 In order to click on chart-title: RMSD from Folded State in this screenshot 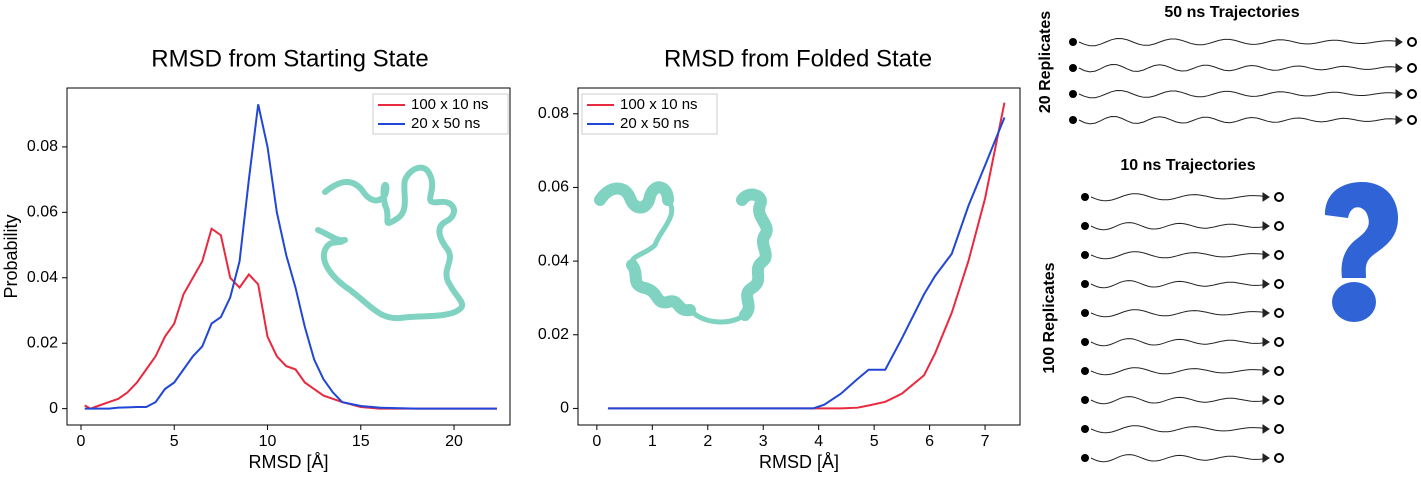, I will do `click(798, 58)`.